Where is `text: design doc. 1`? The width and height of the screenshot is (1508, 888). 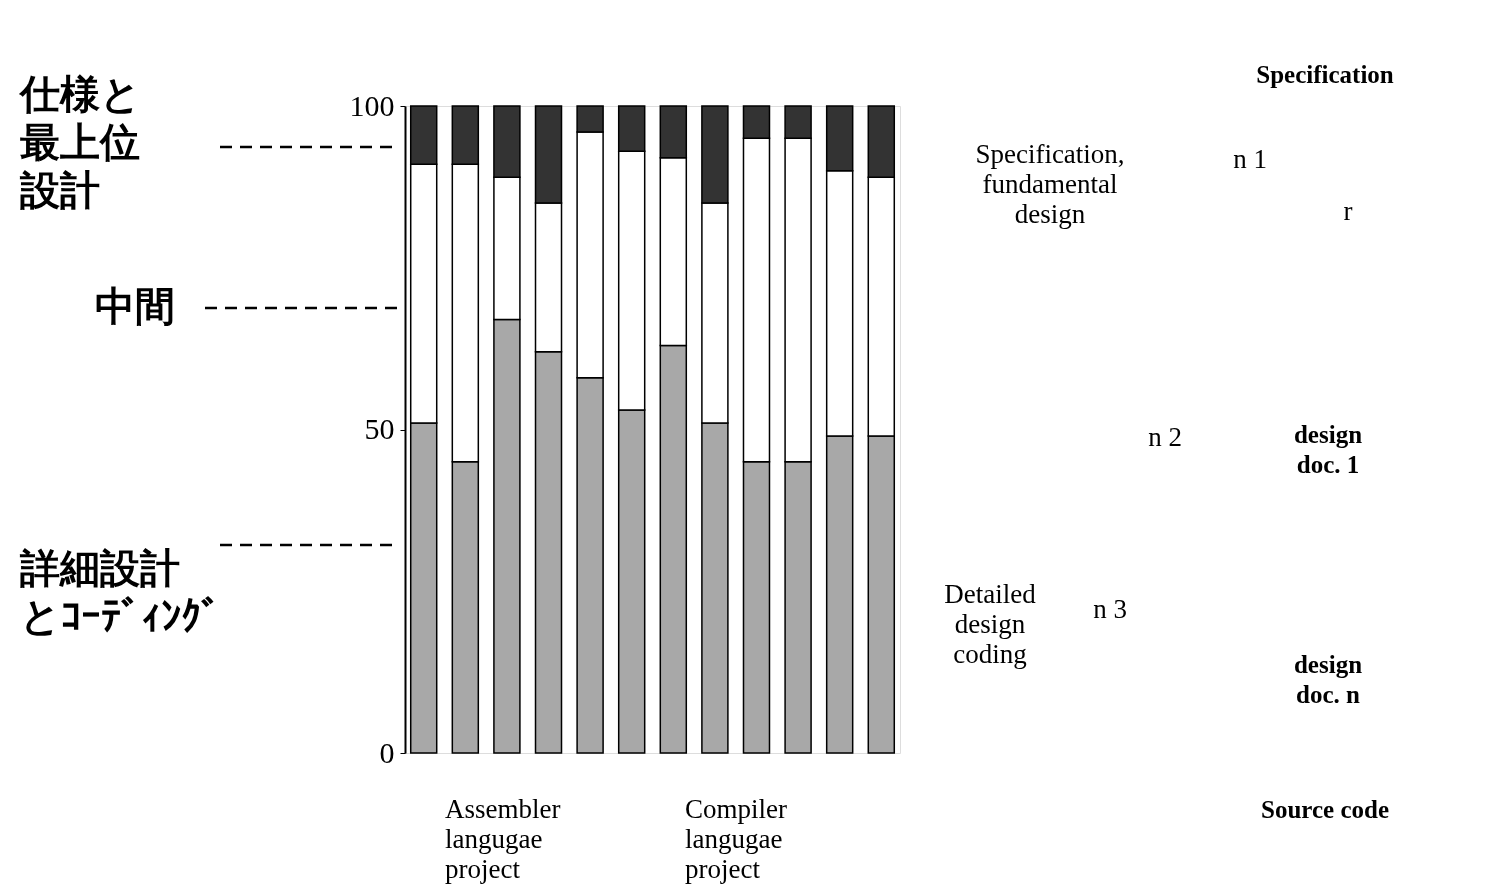
text: design doc. 1 is located at coordinates (1328, 449).